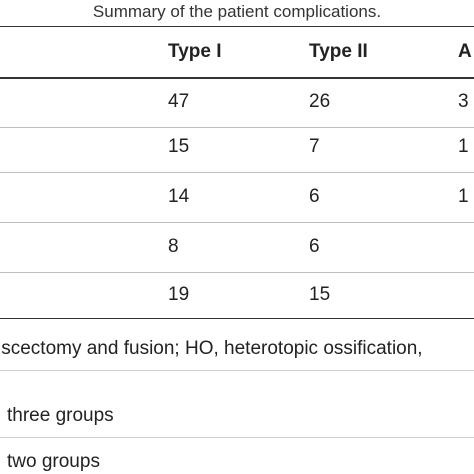 The height and width of the screenshot is (474, 474). I want to click on footnote-three-groups: three groups, so click(60, 415).